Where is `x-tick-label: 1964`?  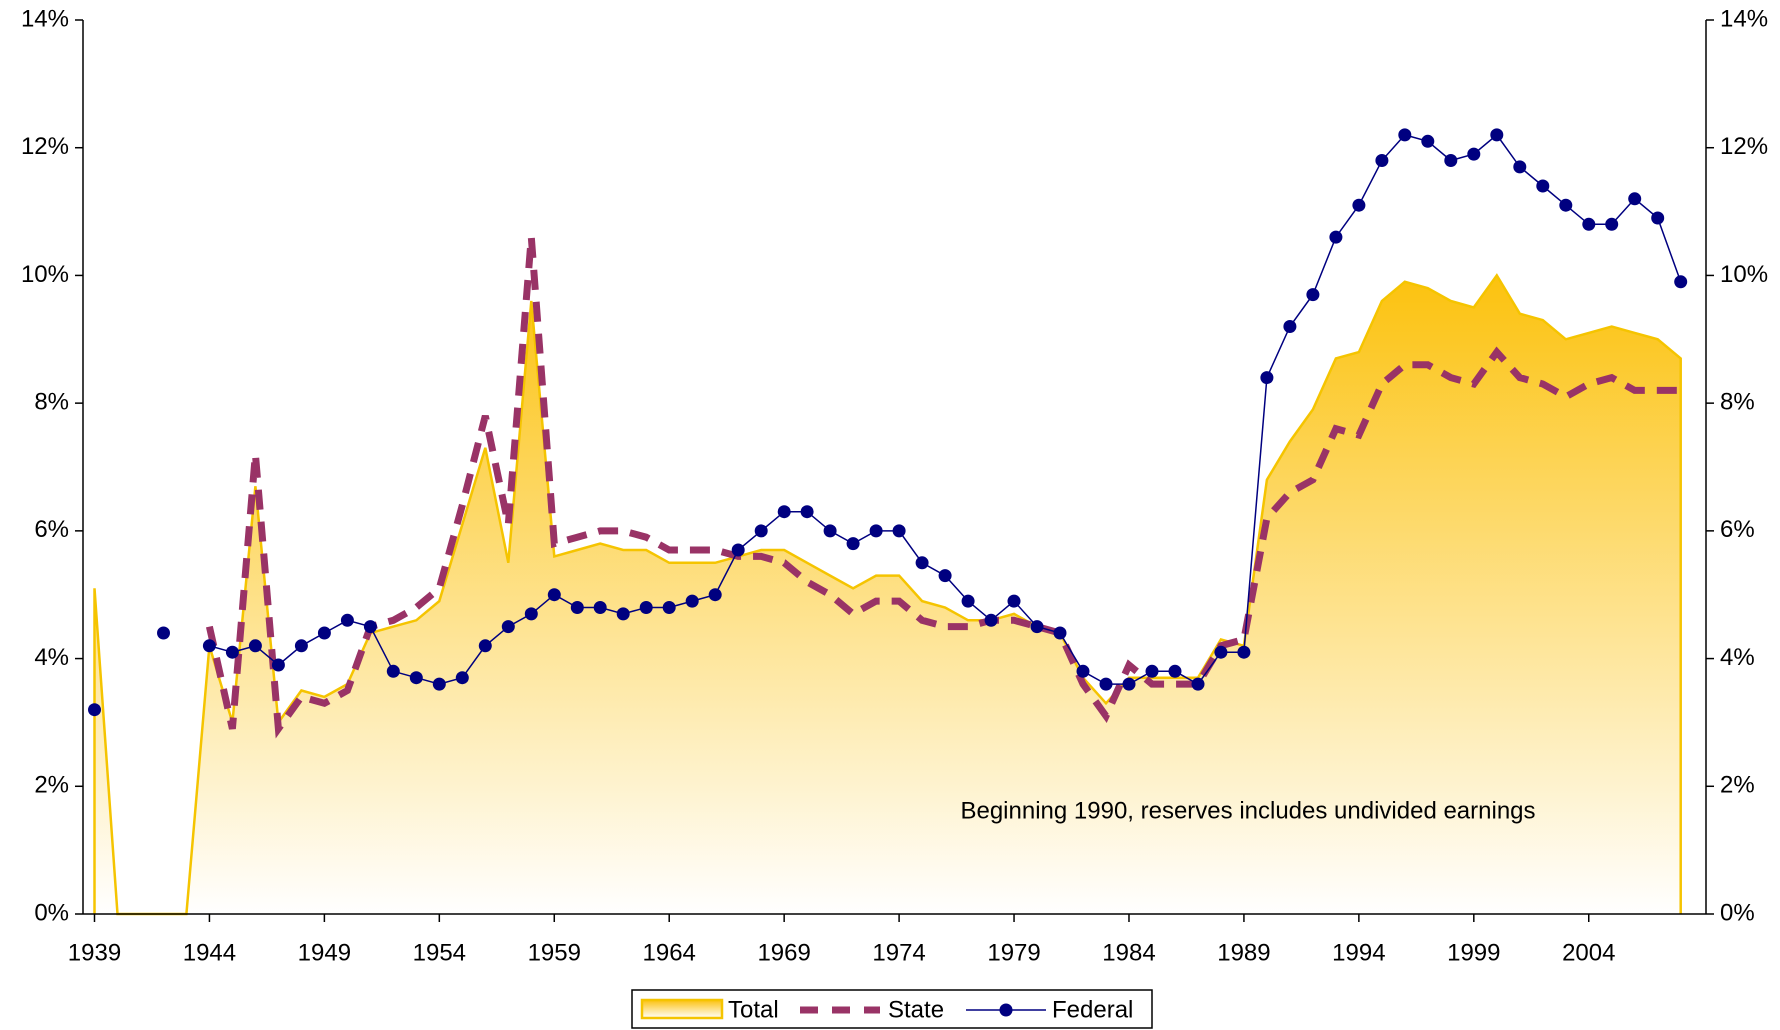
x-tick-label: 1964 is located at coordinates (669, 952).